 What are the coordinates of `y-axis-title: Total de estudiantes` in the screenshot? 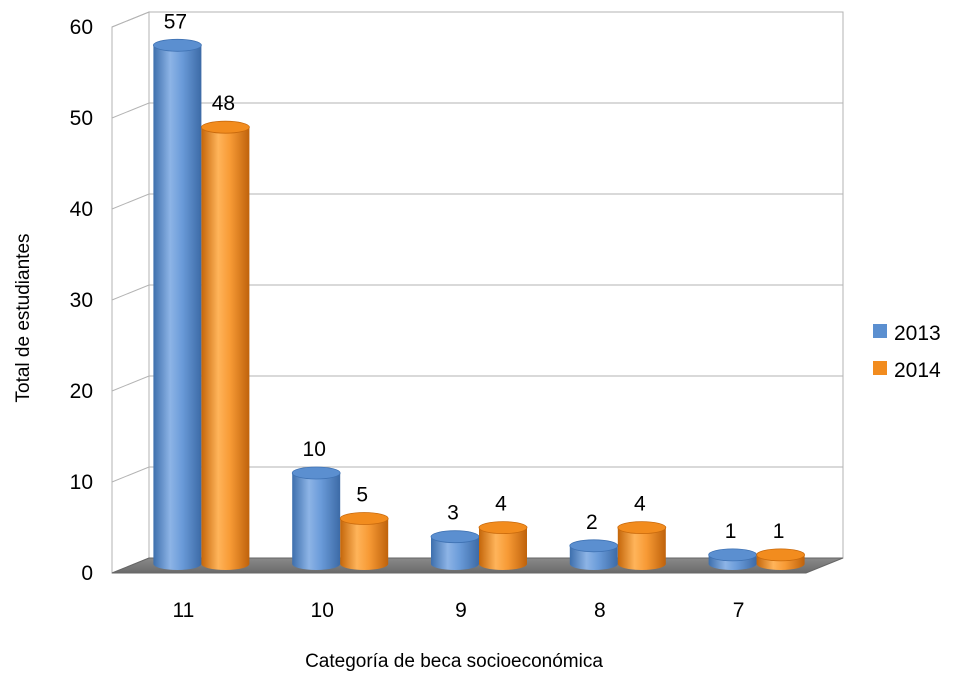 It's located at (23, 317).